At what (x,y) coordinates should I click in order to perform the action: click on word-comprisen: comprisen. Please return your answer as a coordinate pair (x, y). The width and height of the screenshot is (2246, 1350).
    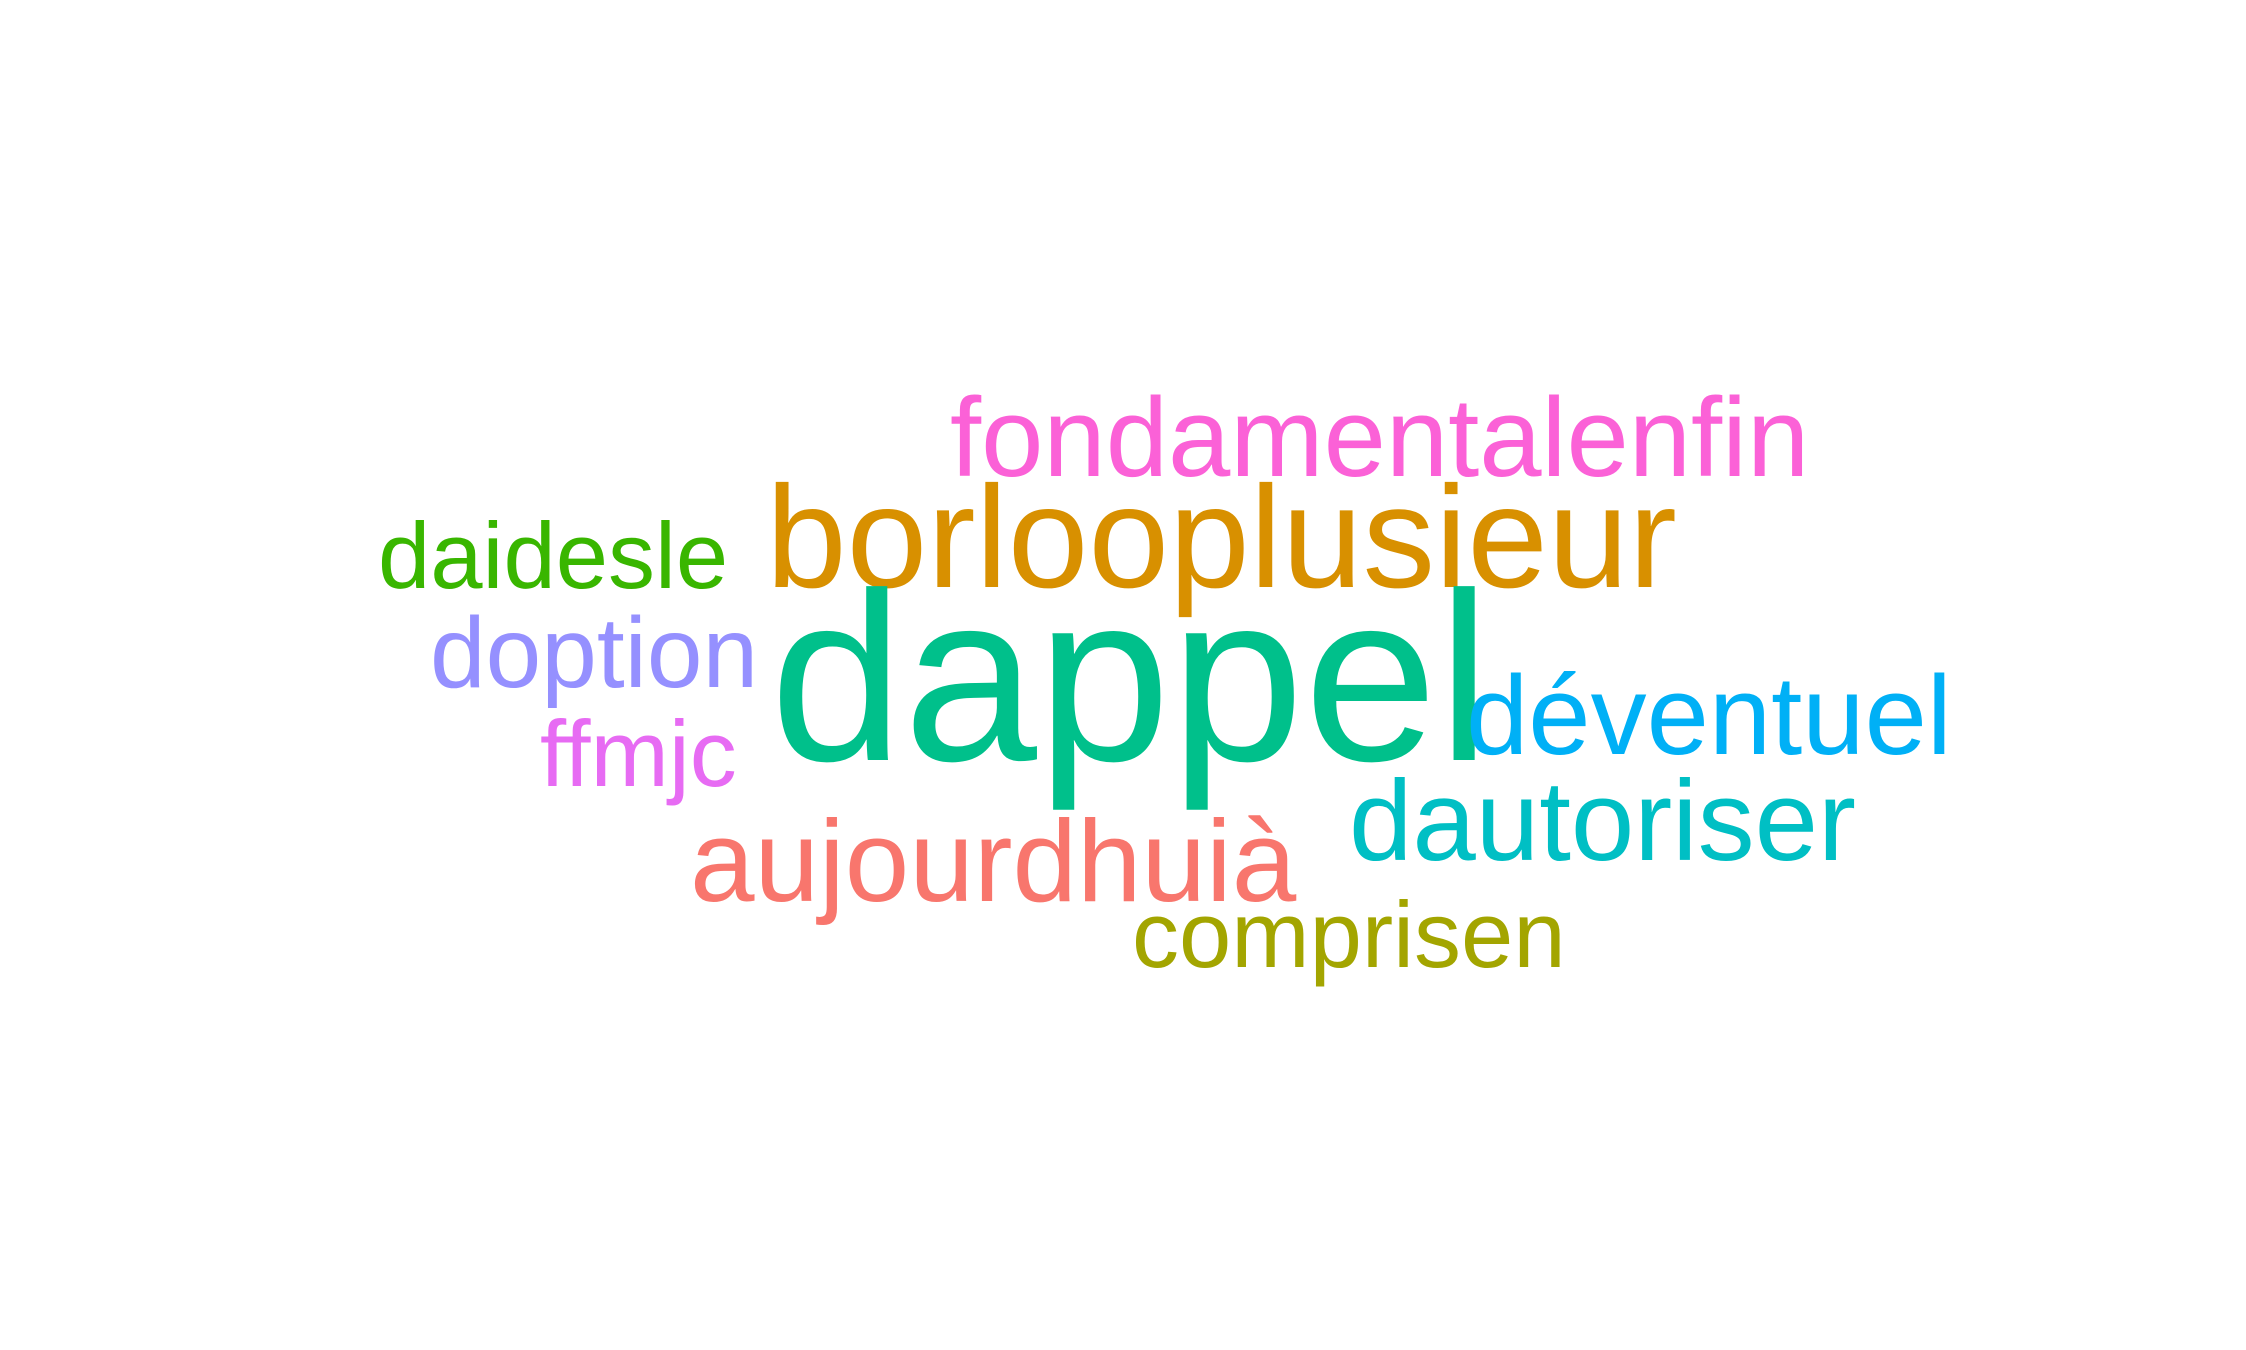
    Looking at the image, I should click on (1349, 934).